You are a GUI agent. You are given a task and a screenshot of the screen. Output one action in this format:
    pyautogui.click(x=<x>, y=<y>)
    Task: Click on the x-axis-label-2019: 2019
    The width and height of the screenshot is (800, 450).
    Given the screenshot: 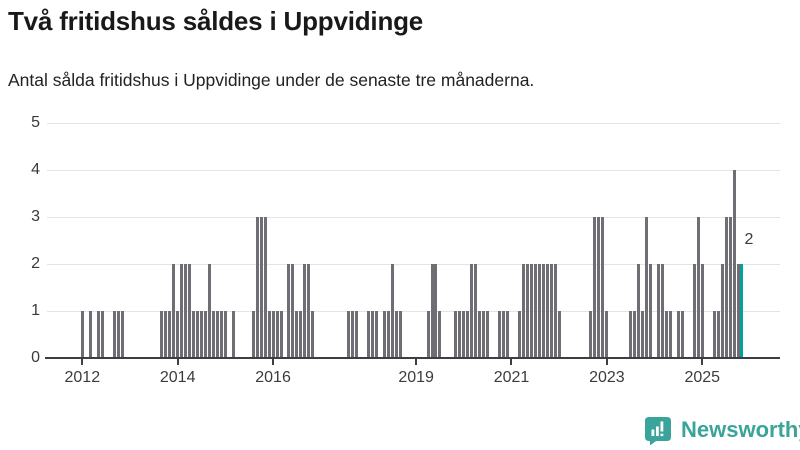 What is the action you would take?
    pyautogui.click(x=416, y=377)
    